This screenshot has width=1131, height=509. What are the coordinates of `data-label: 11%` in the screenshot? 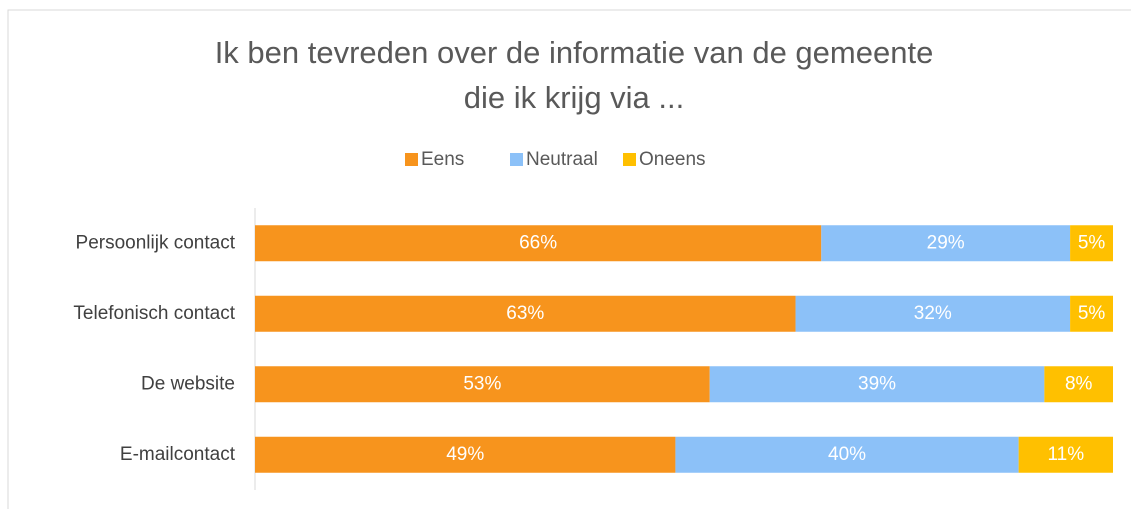 It's located at (1065, 454).